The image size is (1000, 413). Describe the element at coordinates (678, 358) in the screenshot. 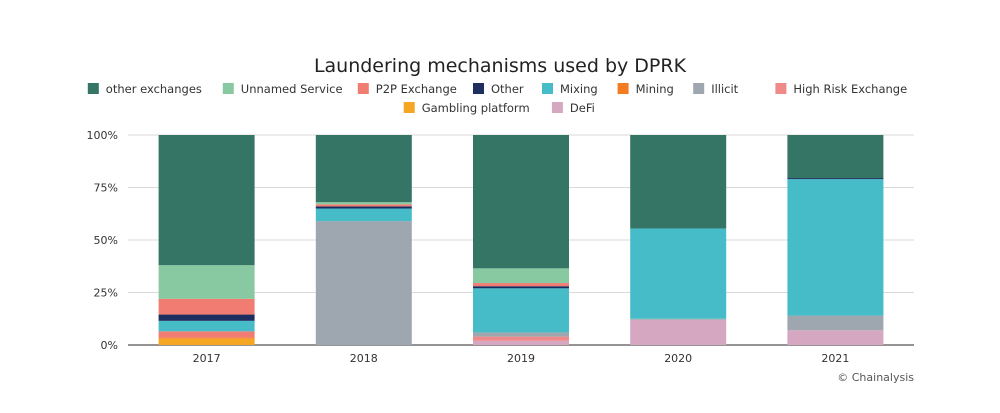

I see `x-tick-label: 2020` at that location.